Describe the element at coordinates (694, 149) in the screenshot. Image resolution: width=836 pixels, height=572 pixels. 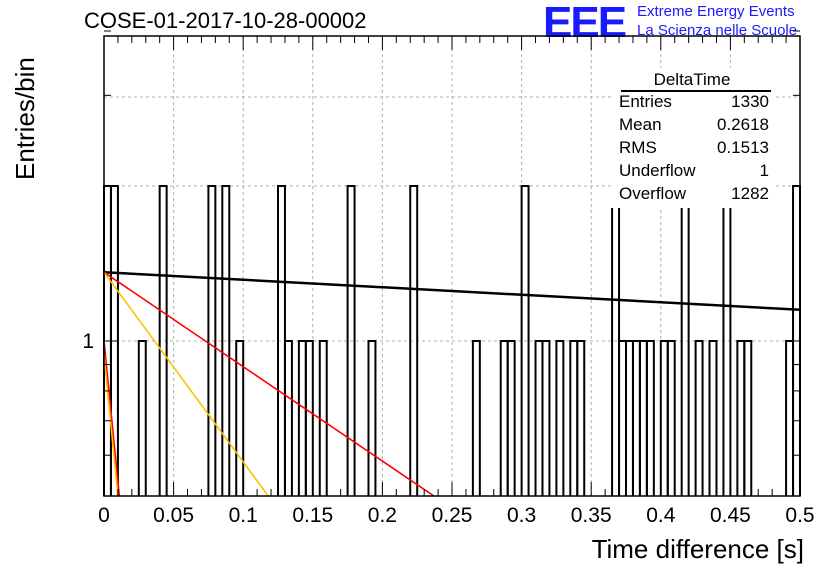
I see `stats-row-rms: RMS 0.1513` at that location.